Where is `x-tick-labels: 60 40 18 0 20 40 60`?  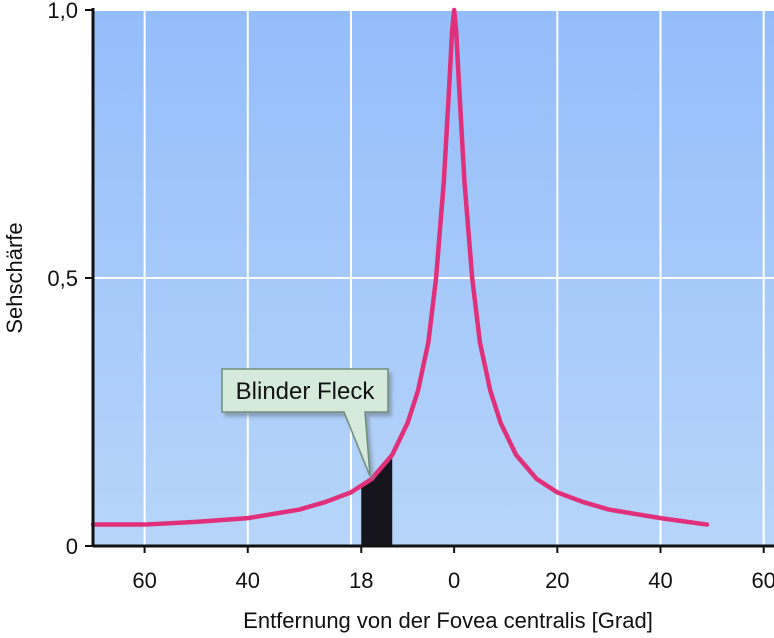
x-tick-labels: 60 40 18 0 20 40 60 is located at coordinates (453, 580).